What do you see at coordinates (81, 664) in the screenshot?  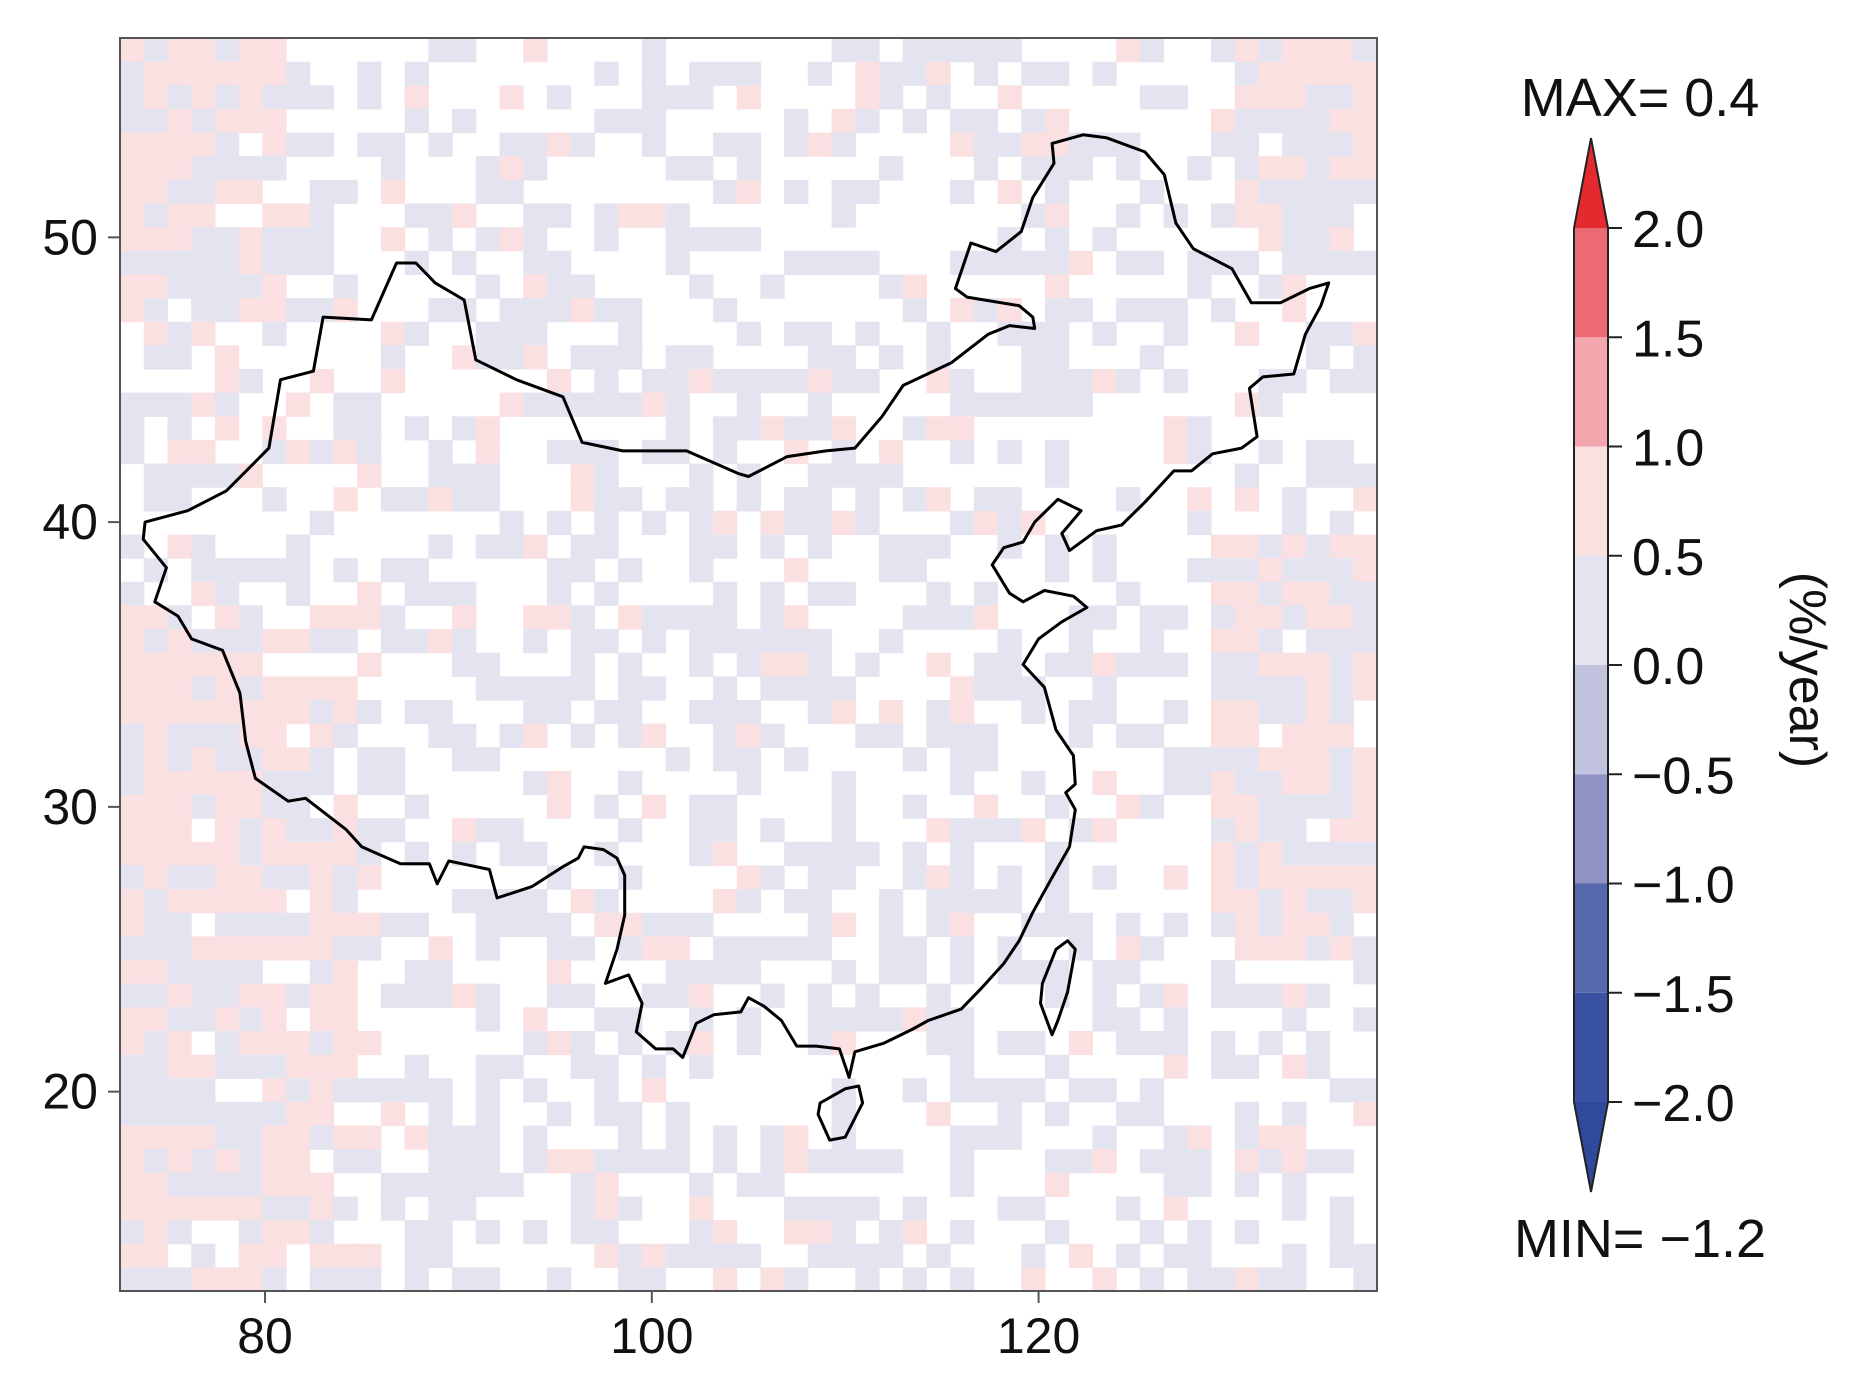 I see `y-axis: 20 30 40 50` at bounding box center [81, 664].